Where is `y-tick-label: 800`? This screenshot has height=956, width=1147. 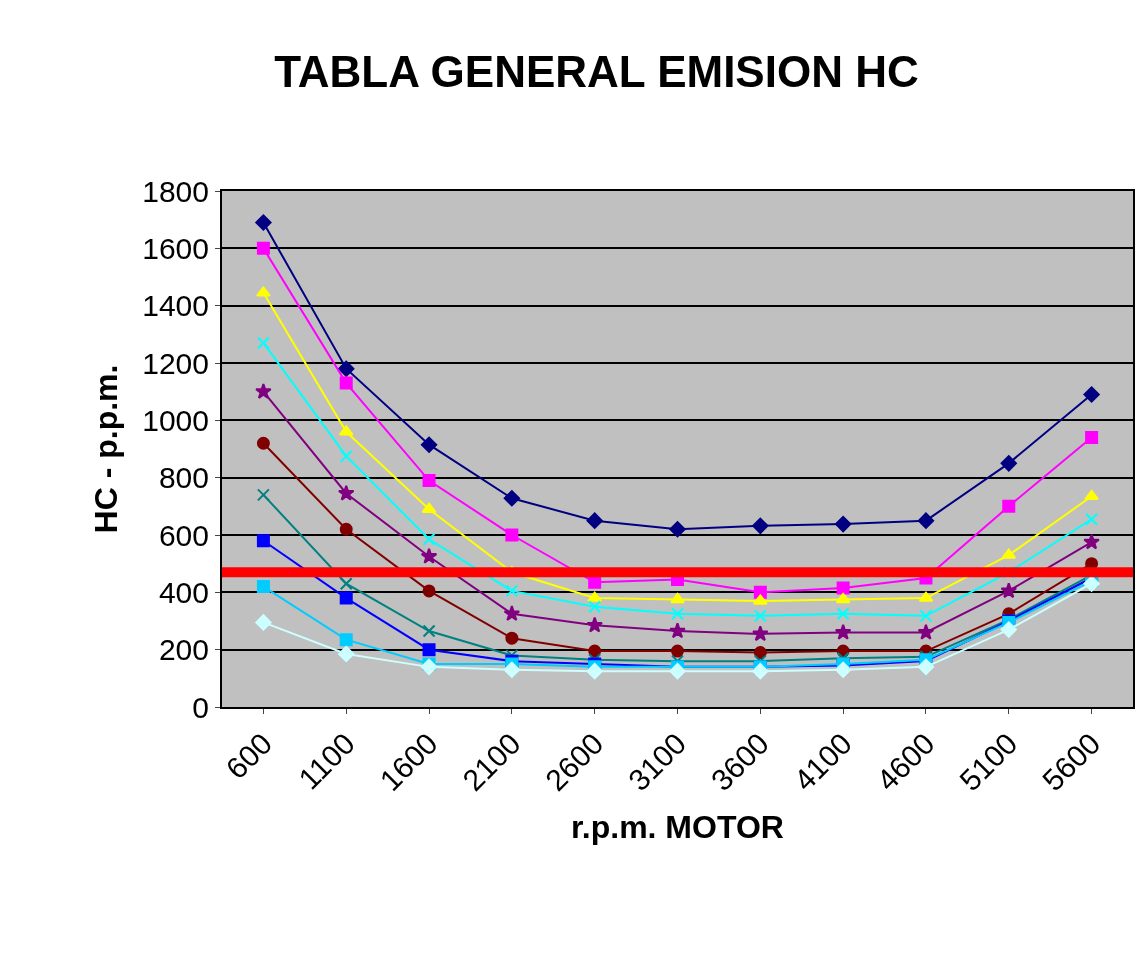 y-tick-label: 800 is located at coordinates (183, 478).